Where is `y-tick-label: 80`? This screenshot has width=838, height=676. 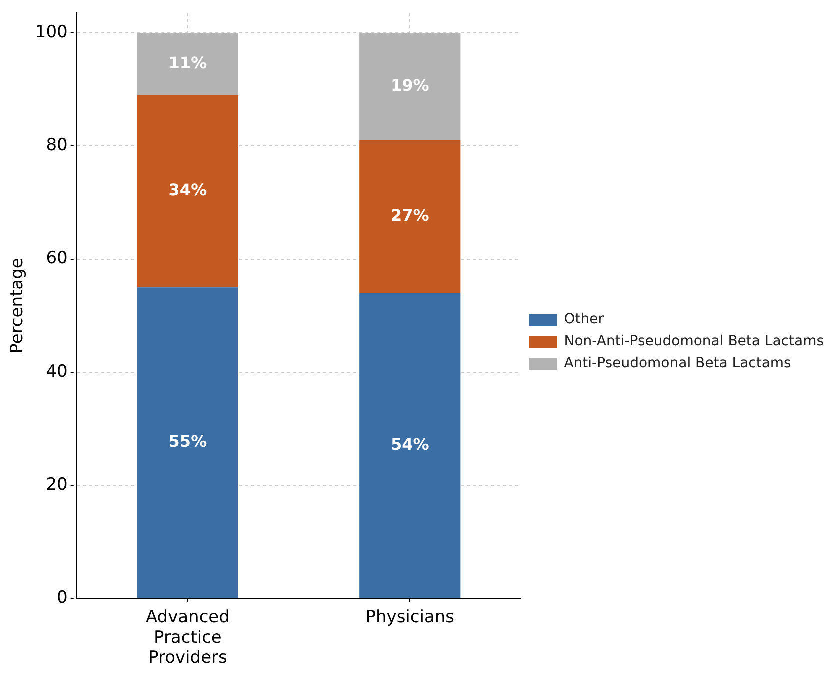 y-tick-label: 80 is located at coordinates (57, 146).